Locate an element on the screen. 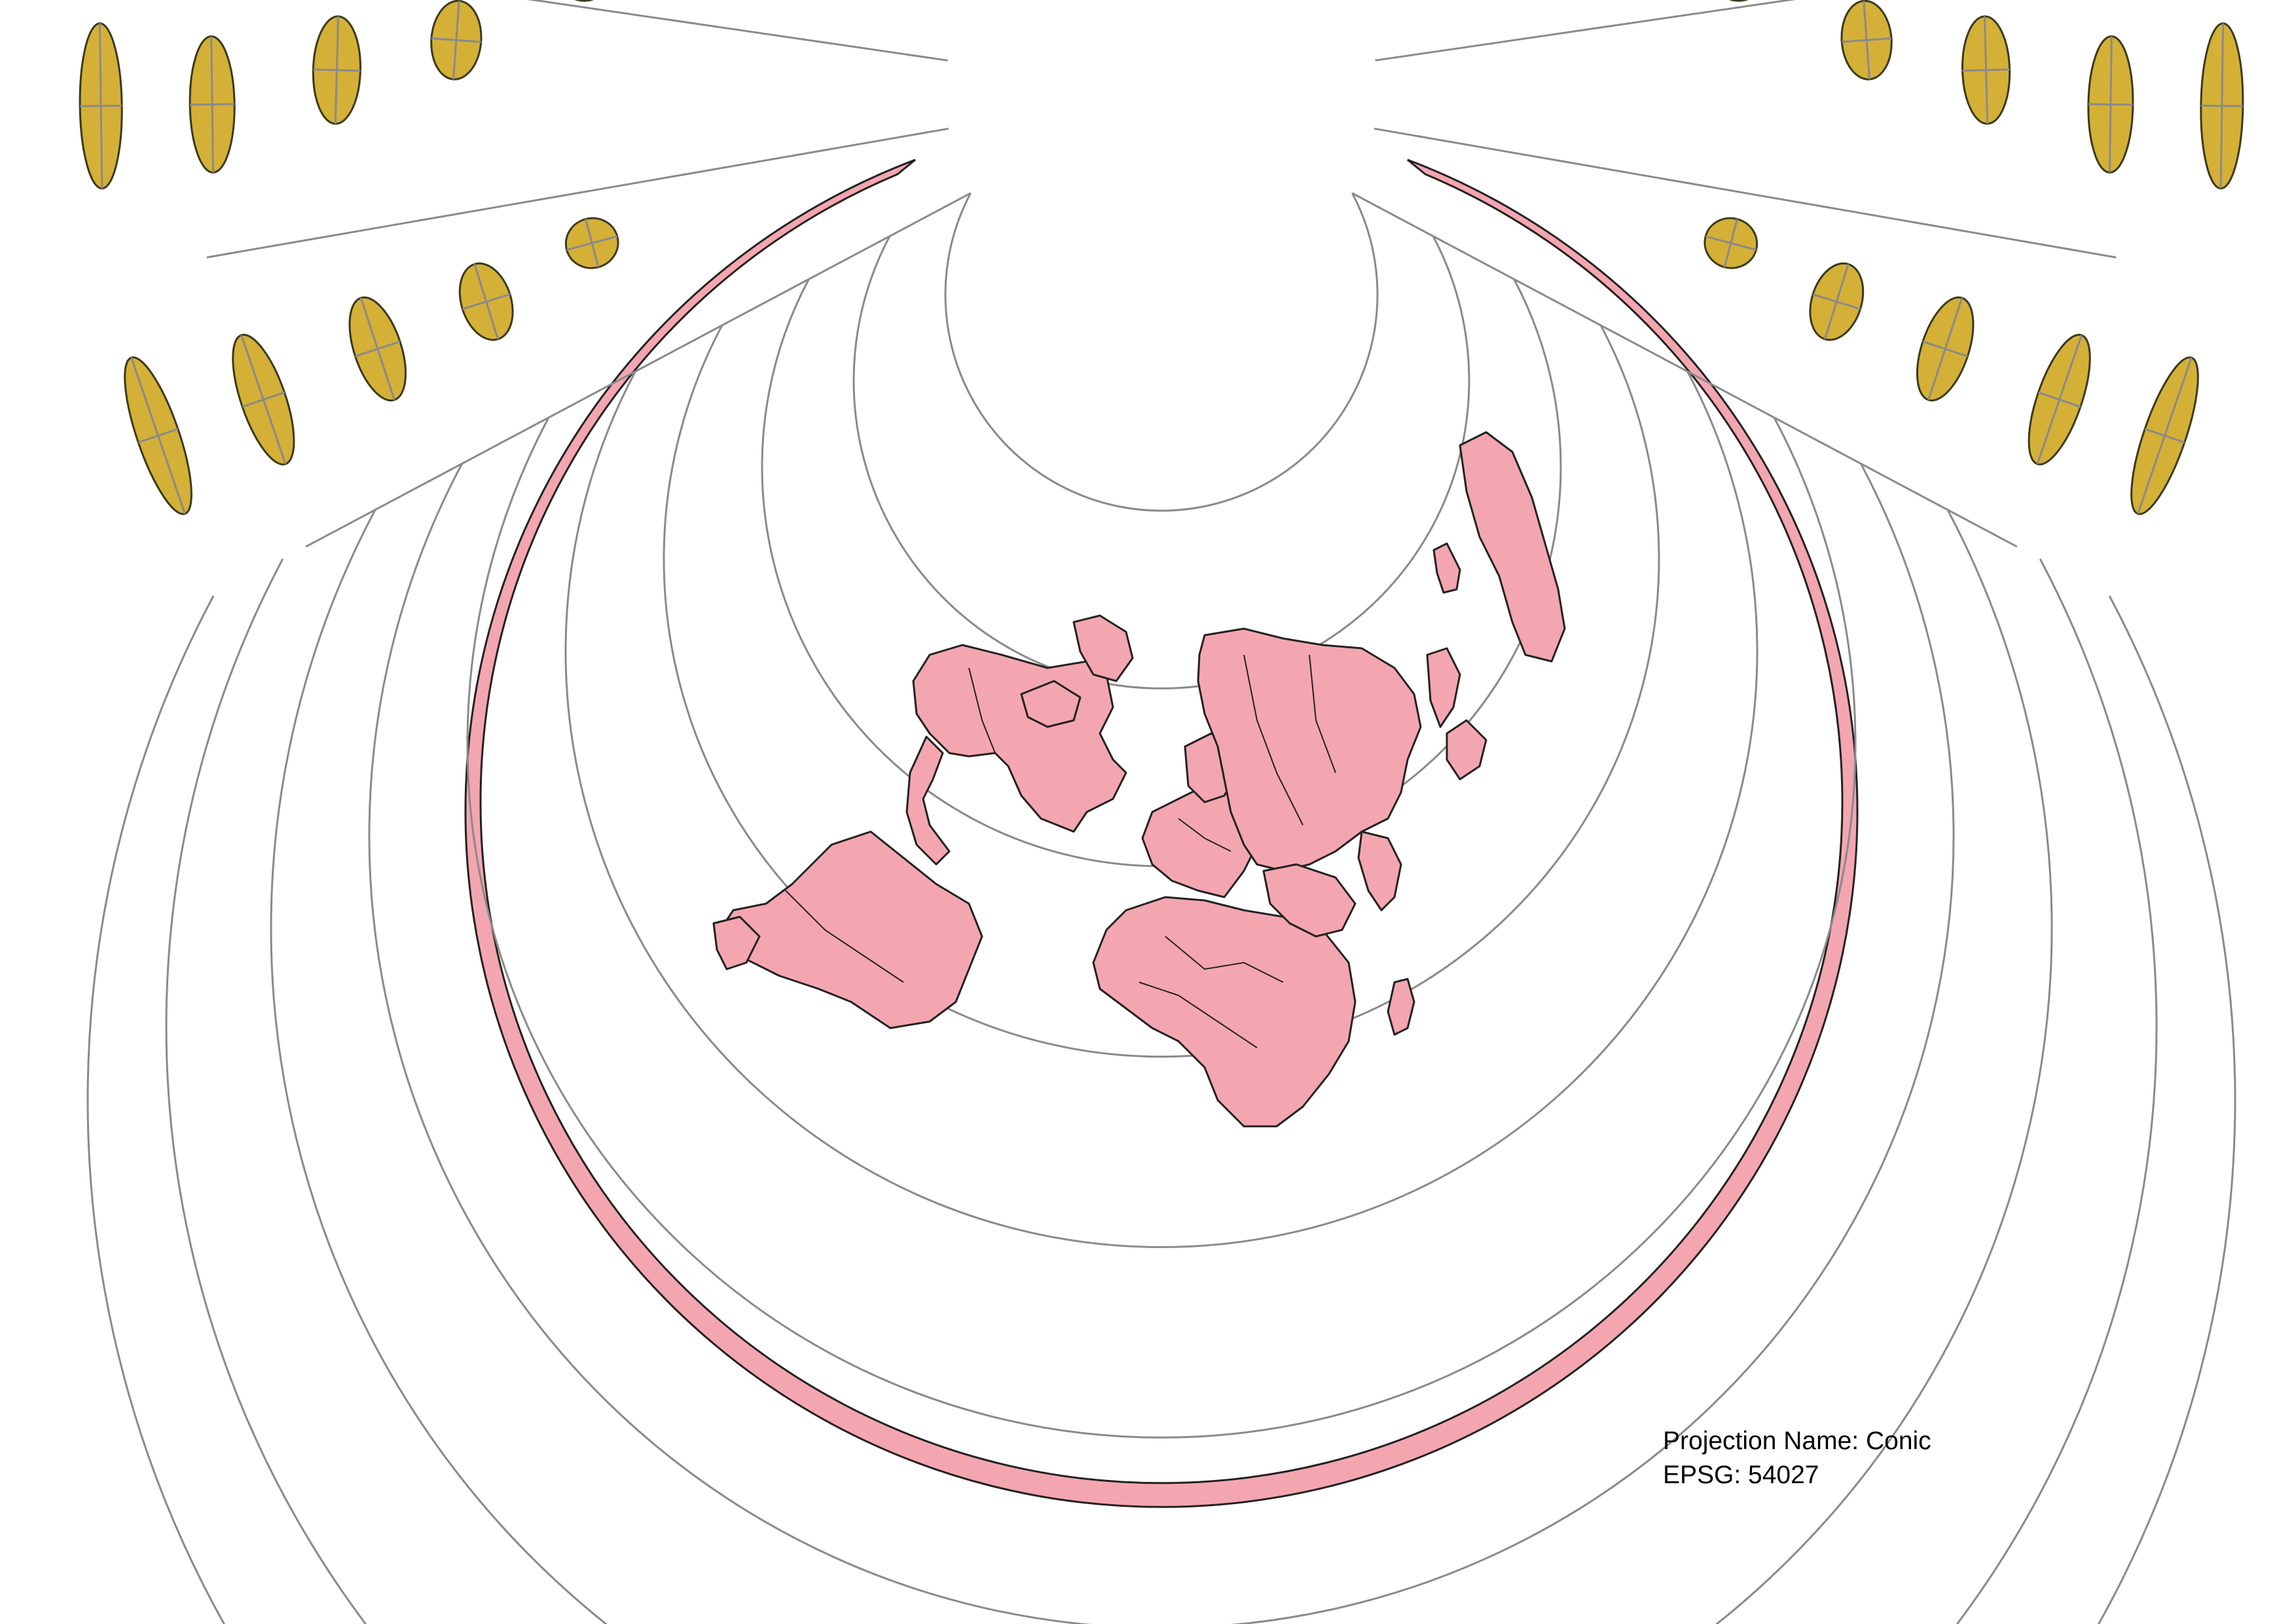 The image size is (2296, 1624). epsg-code-label: EPSG: 54027 is located at coordinates (1741, 1475).